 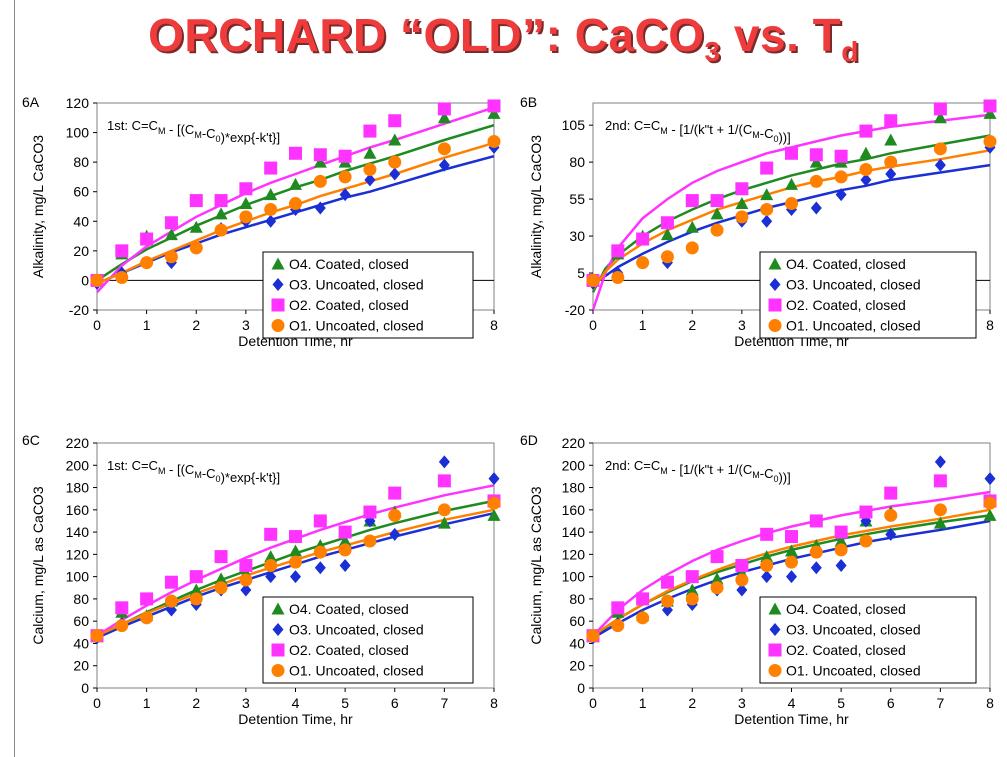 I want to click on y-tick-label: 105, so click(x=574, y=125).